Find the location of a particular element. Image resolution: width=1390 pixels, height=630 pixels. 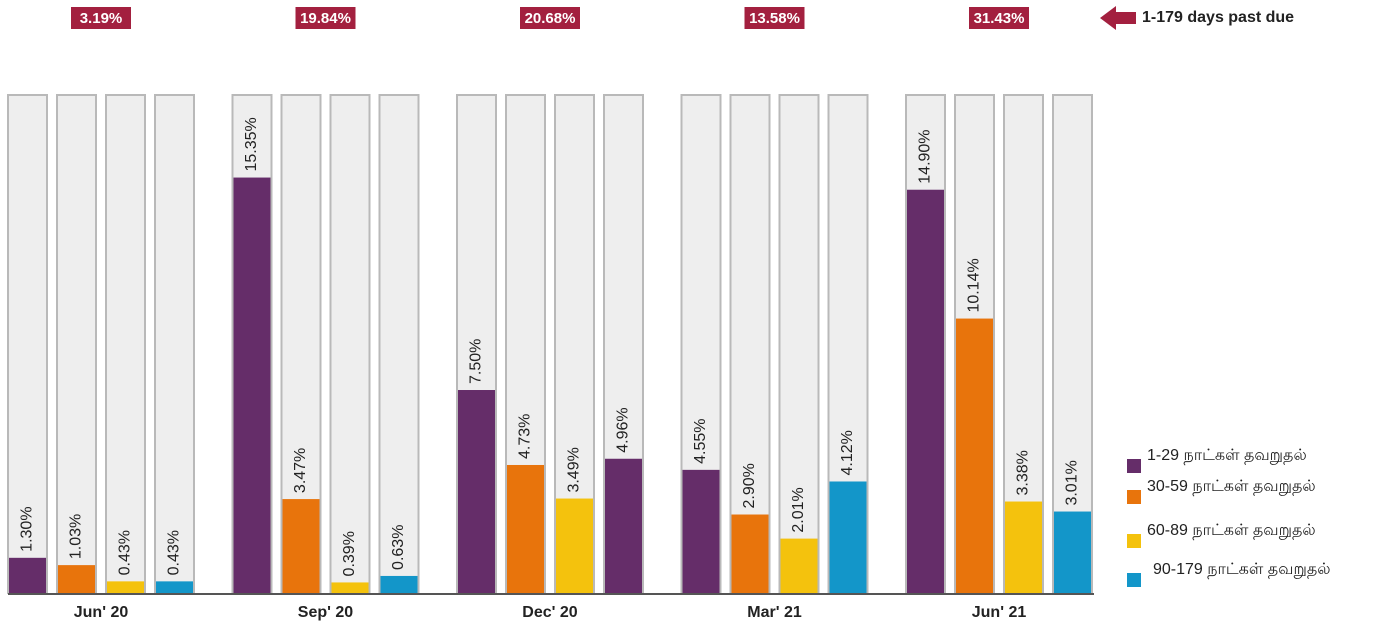

legend-label: 1-29 நாட்கள் தவறுதல் is located at coordinates (1227, 456).